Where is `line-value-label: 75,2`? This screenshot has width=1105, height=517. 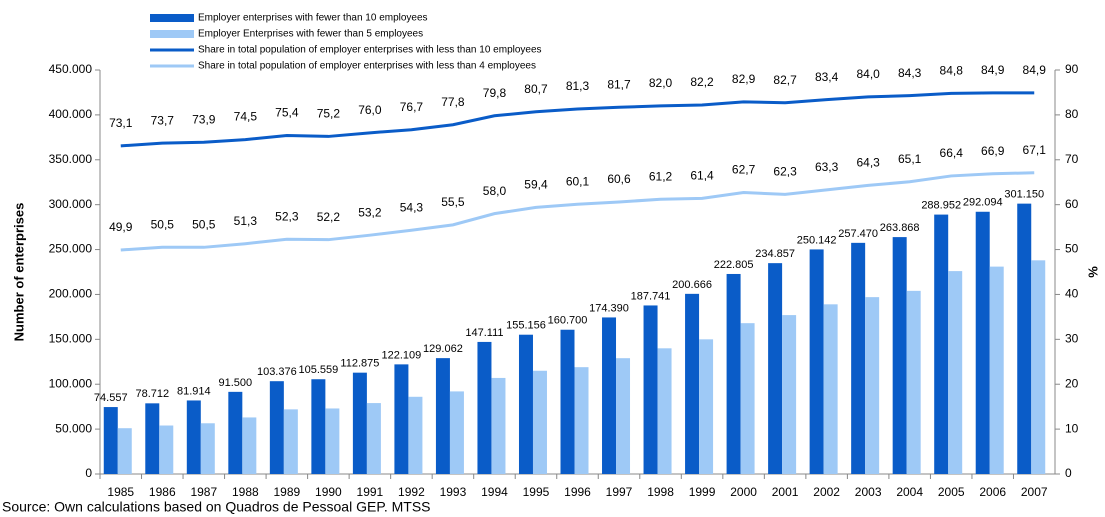 line-value-label: 75,2 is located at coordinates (329, 114).